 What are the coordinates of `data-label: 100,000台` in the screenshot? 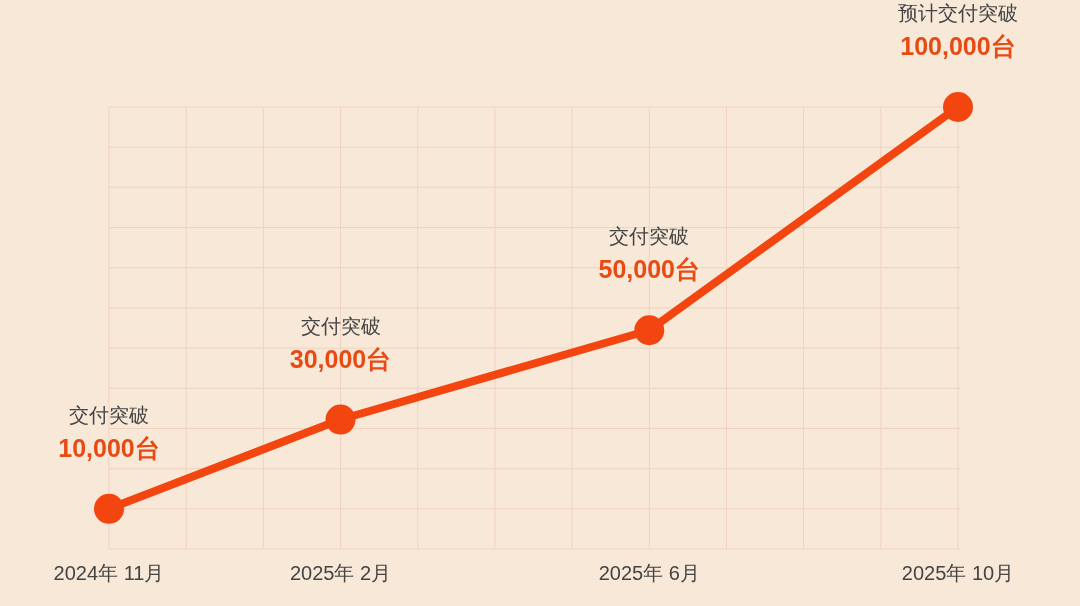 It's located at (958, 46).